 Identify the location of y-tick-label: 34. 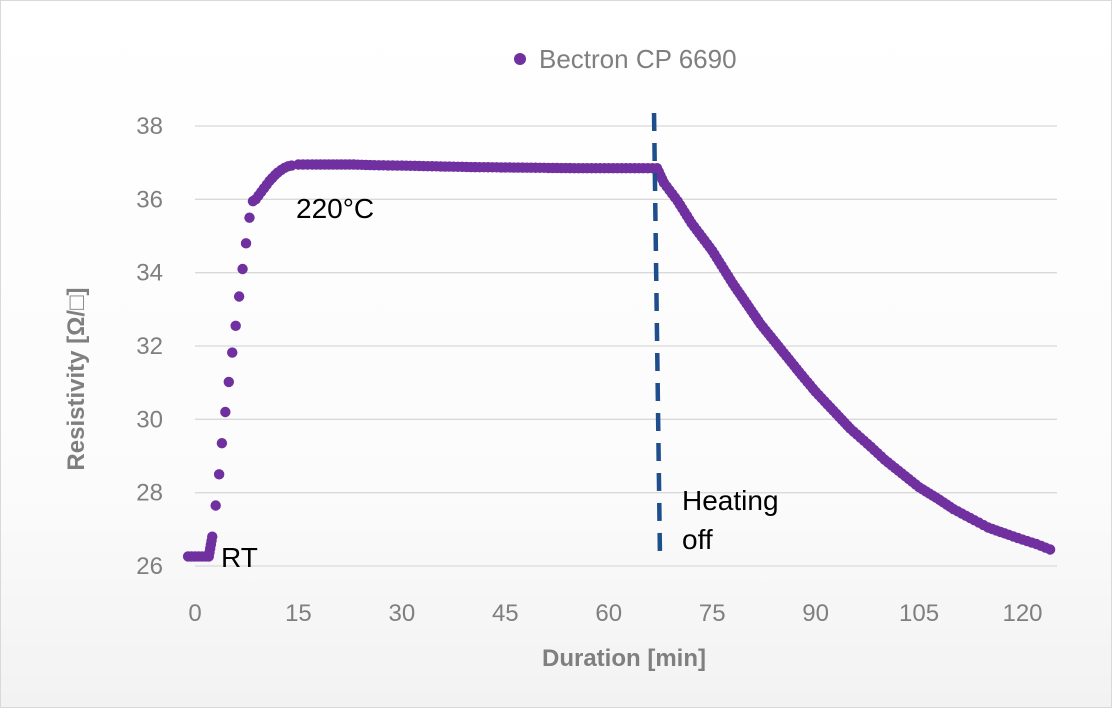
(149, 273).